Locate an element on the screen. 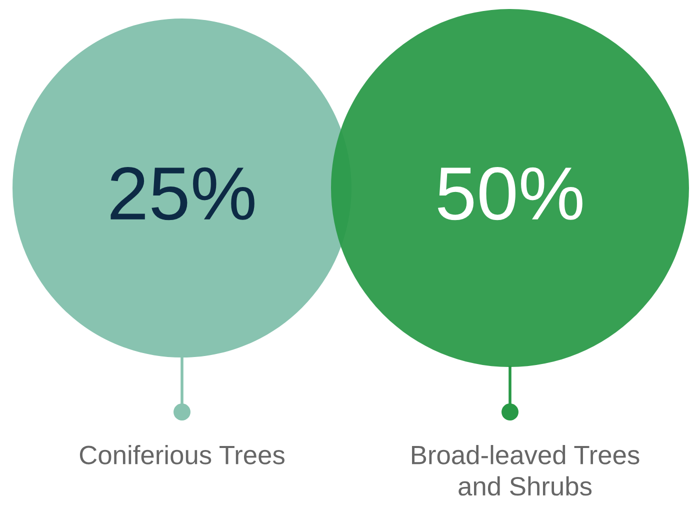  data-label: 50% is located at coordinates (510, 193).